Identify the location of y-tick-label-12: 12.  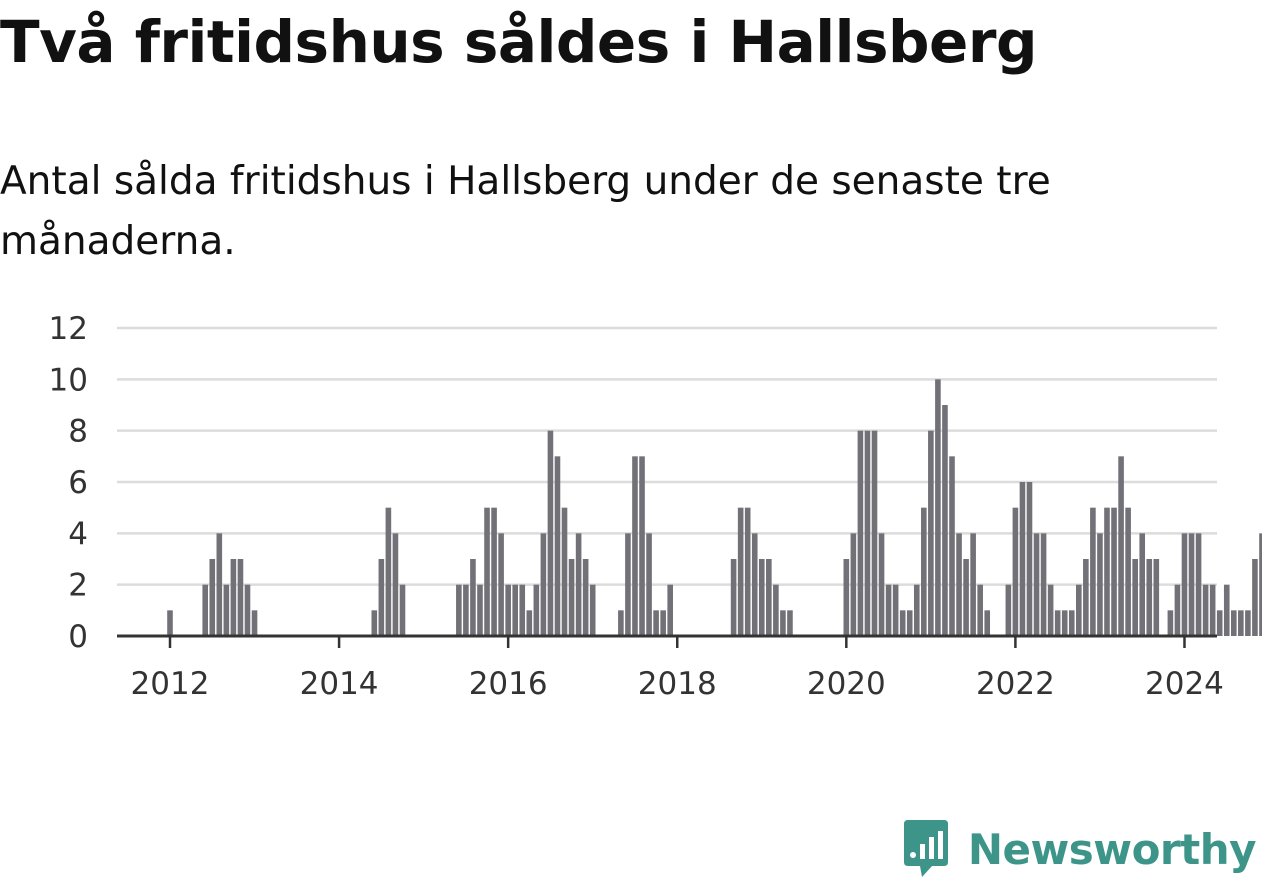
(68, 329).